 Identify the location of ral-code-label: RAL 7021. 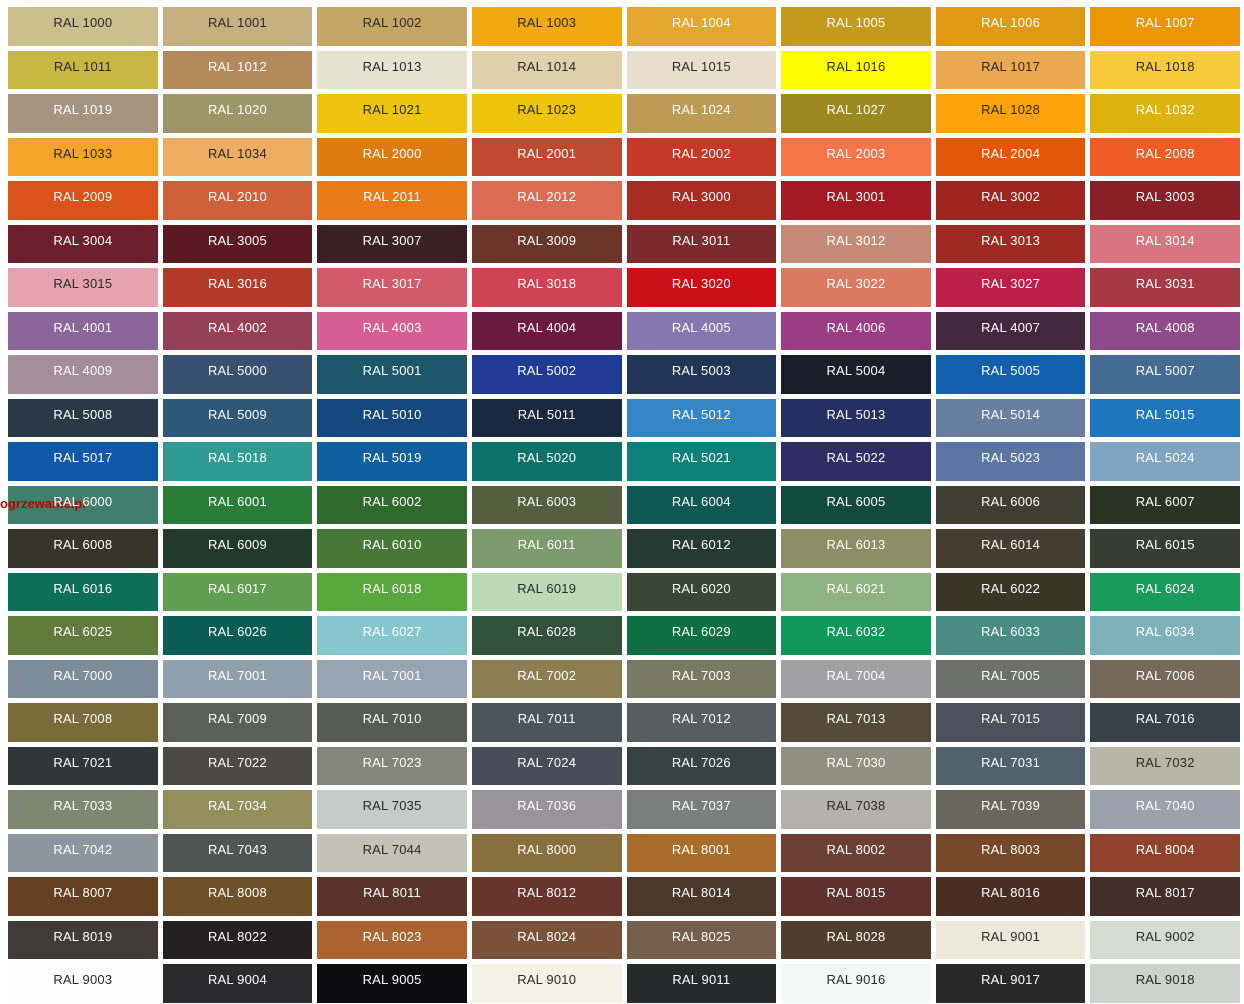
(83, 762).